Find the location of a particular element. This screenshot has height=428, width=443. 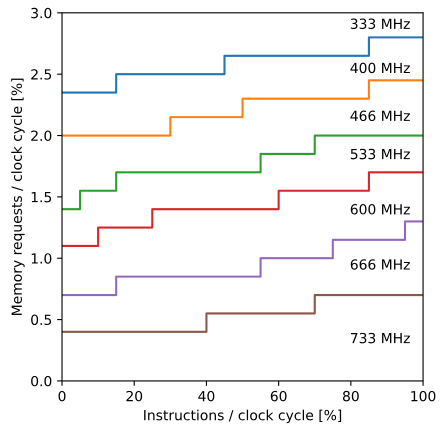

y-axis-title: Memory requests / clock cycle [%] is located at coordinates (18, 196).